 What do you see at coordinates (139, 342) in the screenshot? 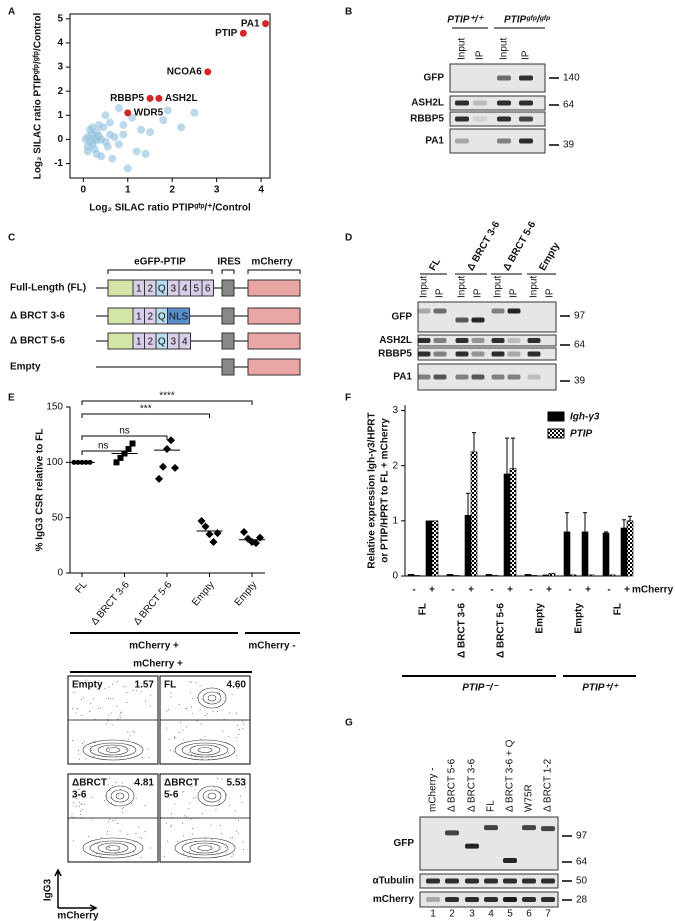
I see `domain-label: 1` at bounding box center [139, 342].